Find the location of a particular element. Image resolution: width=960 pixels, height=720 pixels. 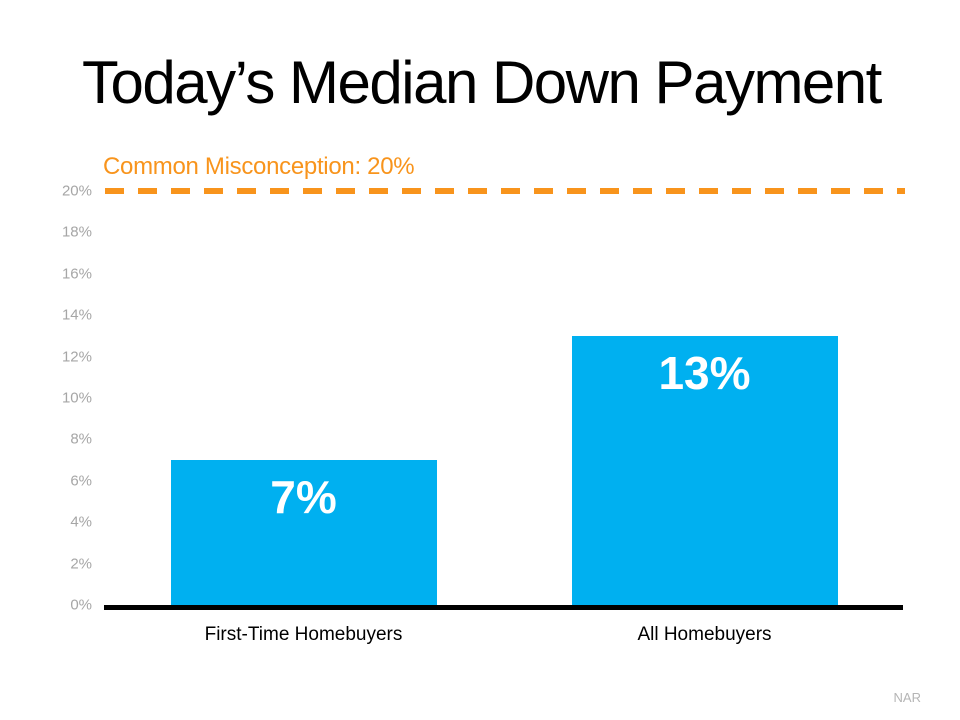

y-axis-tick-2: 2% is located at coordinates (81, 564).